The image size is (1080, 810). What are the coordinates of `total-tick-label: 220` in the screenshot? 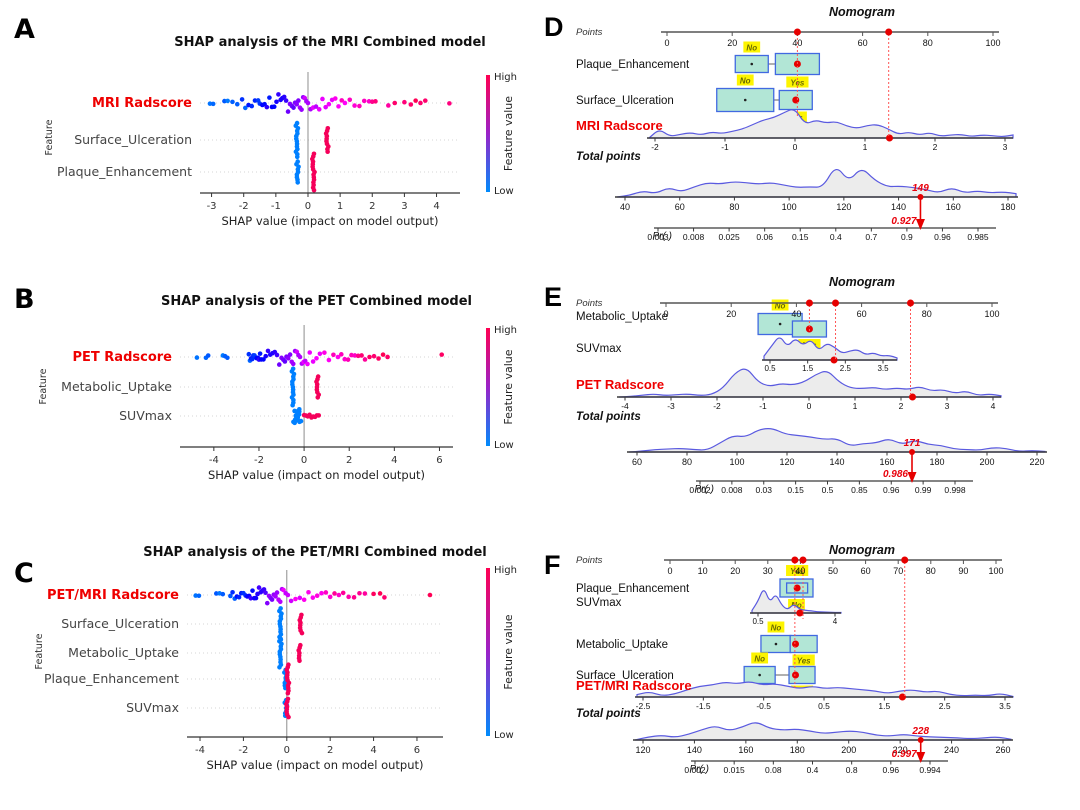 It's located at (900, 750).